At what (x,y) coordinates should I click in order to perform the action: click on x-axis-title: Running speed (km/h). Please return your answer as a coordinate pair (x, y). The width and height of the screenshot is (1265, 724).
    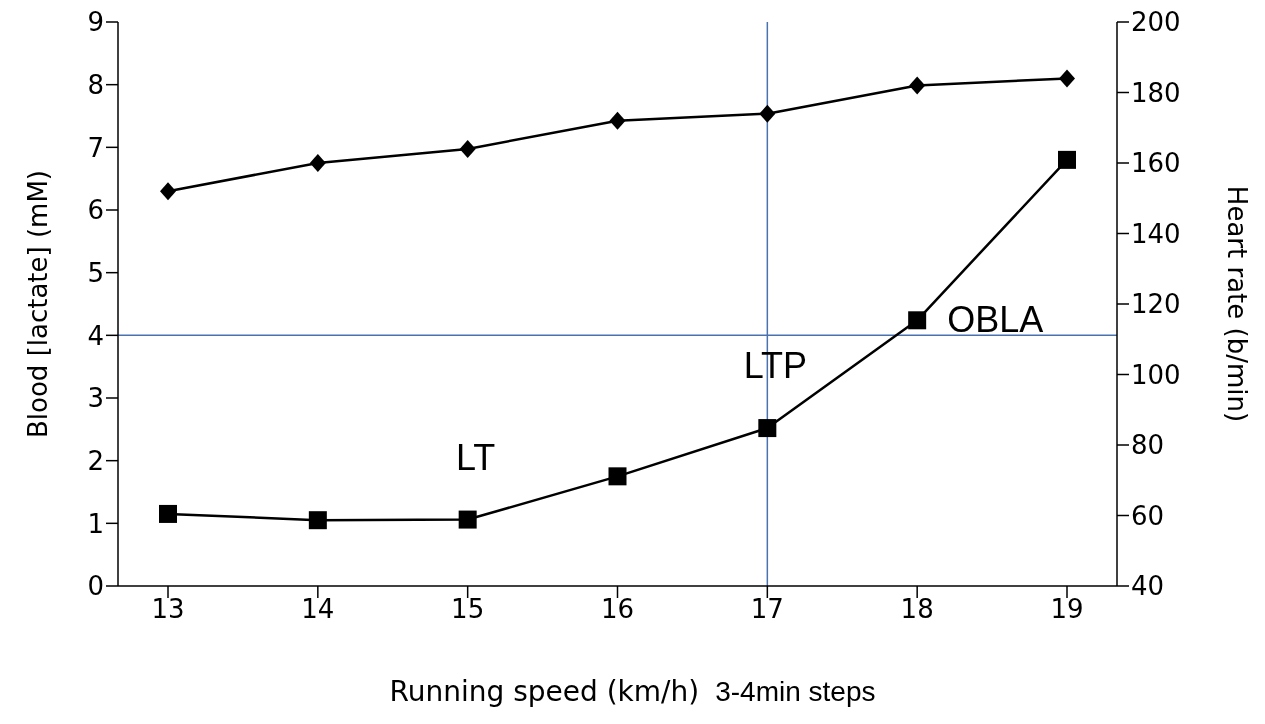
    Looking at the image, I should click on (544, 691).